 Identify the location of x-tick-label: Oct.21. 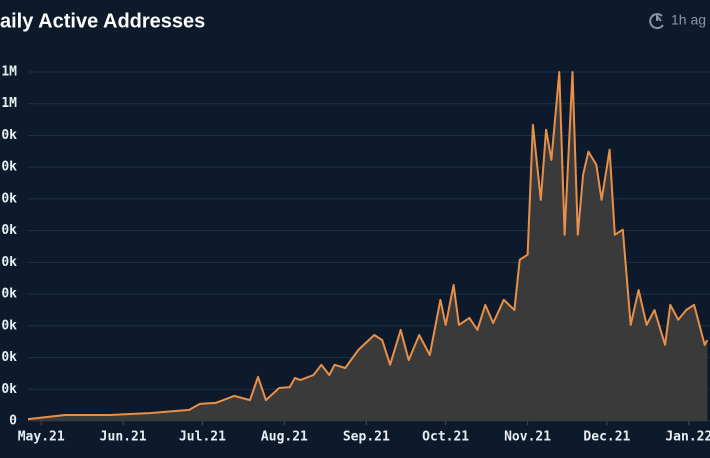
(445, 437).